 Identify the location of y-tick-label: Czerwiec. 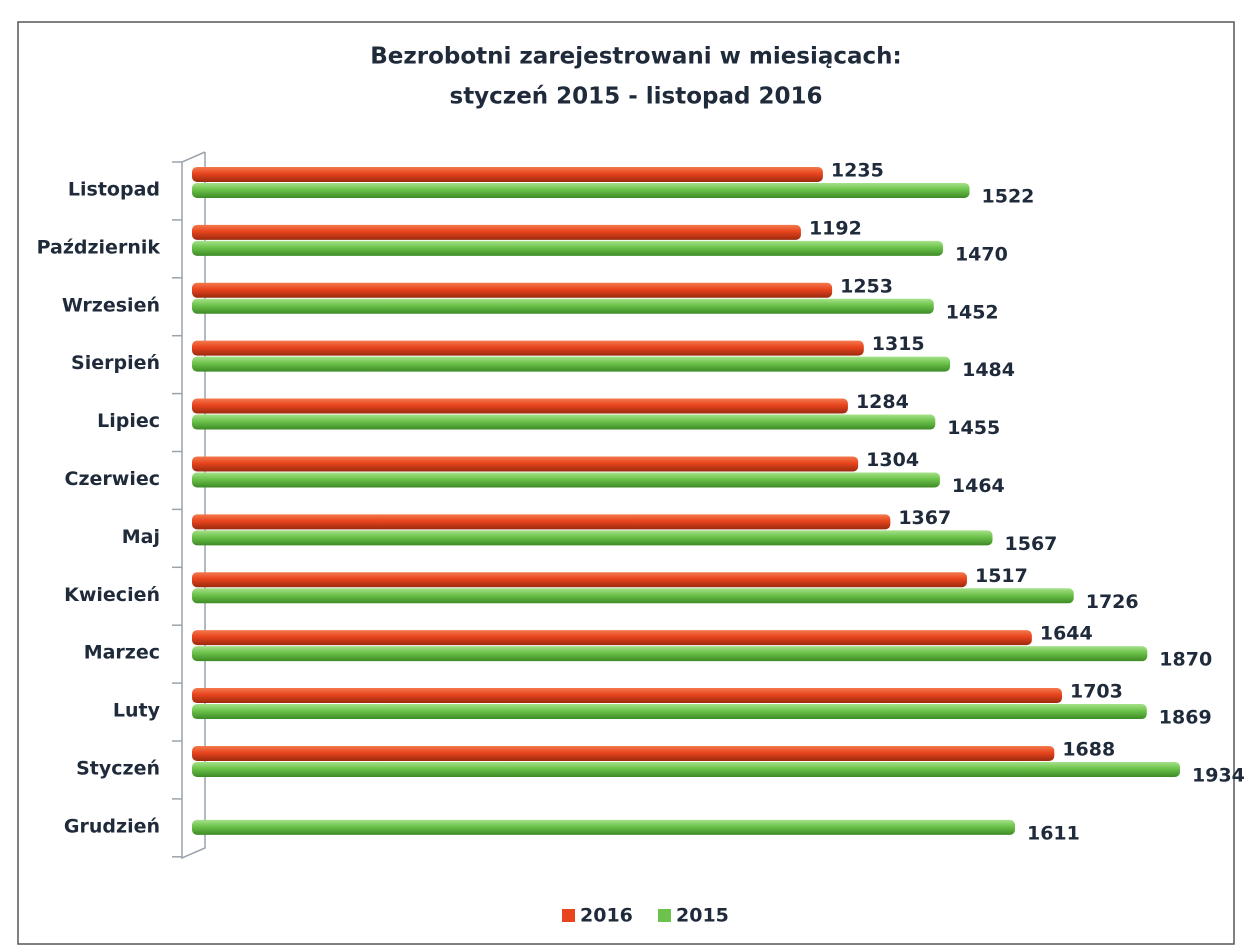
(112, 479).